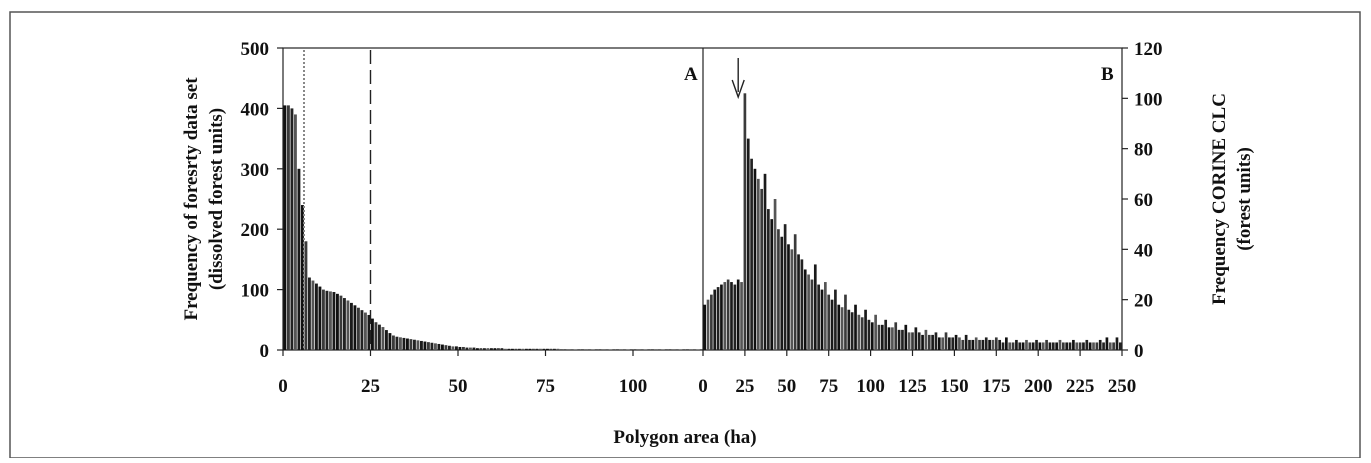 This screenshot has height=463, width=1371. What do you see at coordinates (1080, 386) in the screenshot?
I see `x-tick-label: 225` at bounding box center [1080, 386].